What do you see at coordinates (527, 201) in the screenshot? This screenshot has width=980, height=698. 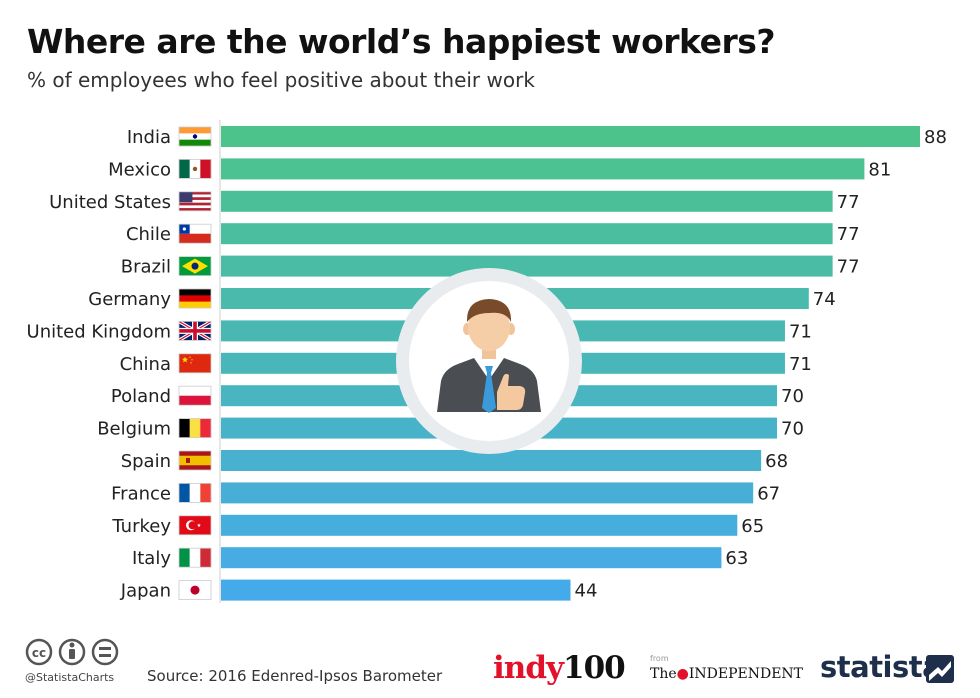 I see `bar-united-states` at bounding box center [527, 201].